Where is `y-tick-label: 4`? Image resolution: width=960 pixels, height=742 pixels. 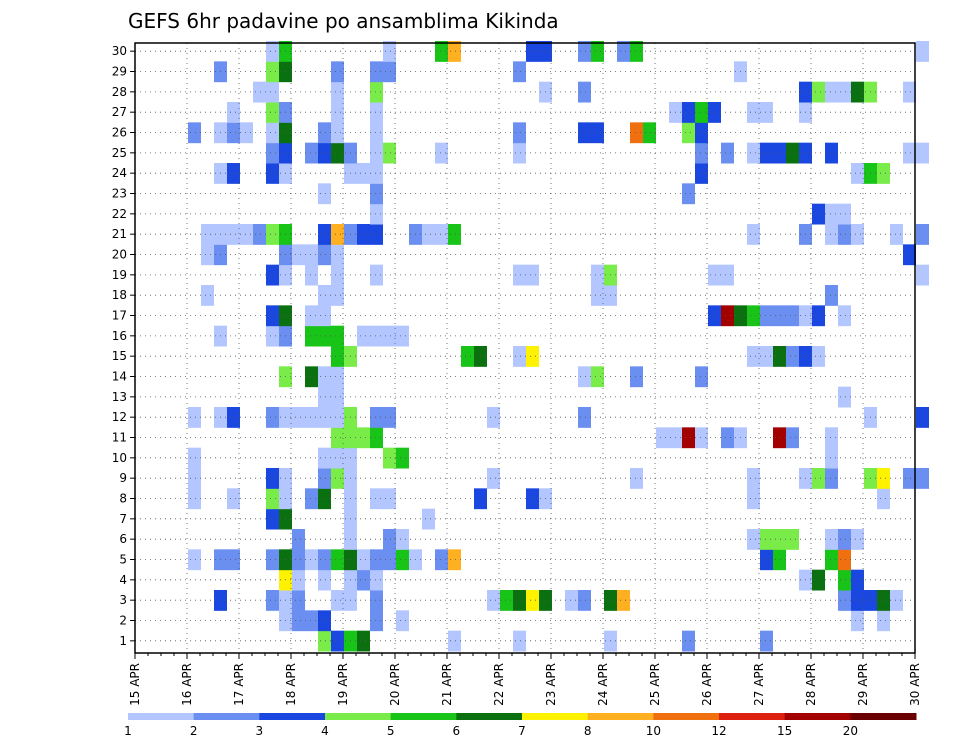 y-tick-label: 4 is located at coordinates (123, 580).